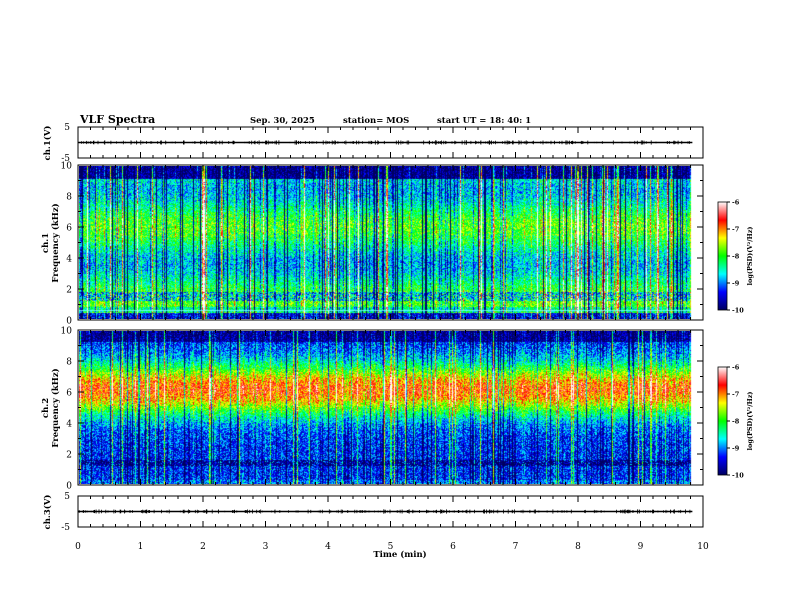 The width and height of the screenshot is (792, 612). Describe the element at coordinates (641, 547) in the screenshot. I see `x-tick-label: 9` at that location.